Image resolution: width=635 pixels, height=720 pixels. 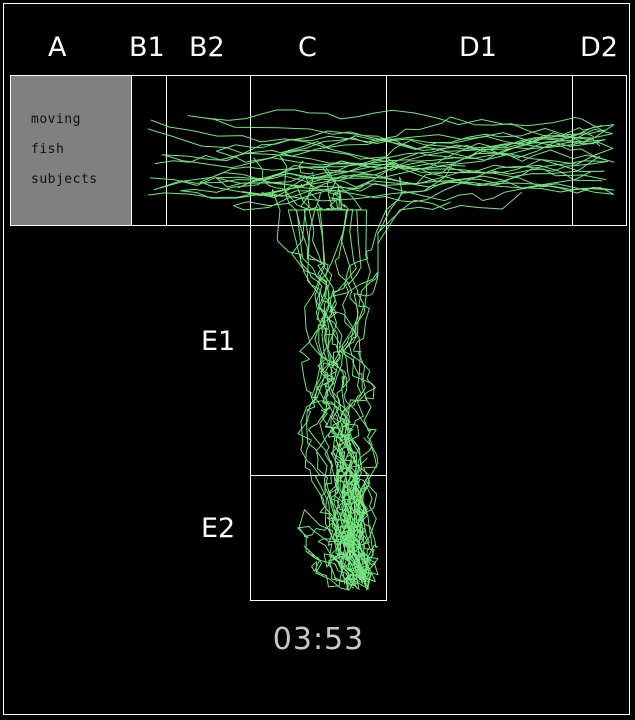 I want to click on zone-label-d1: D1, so click(x=478, y=47).